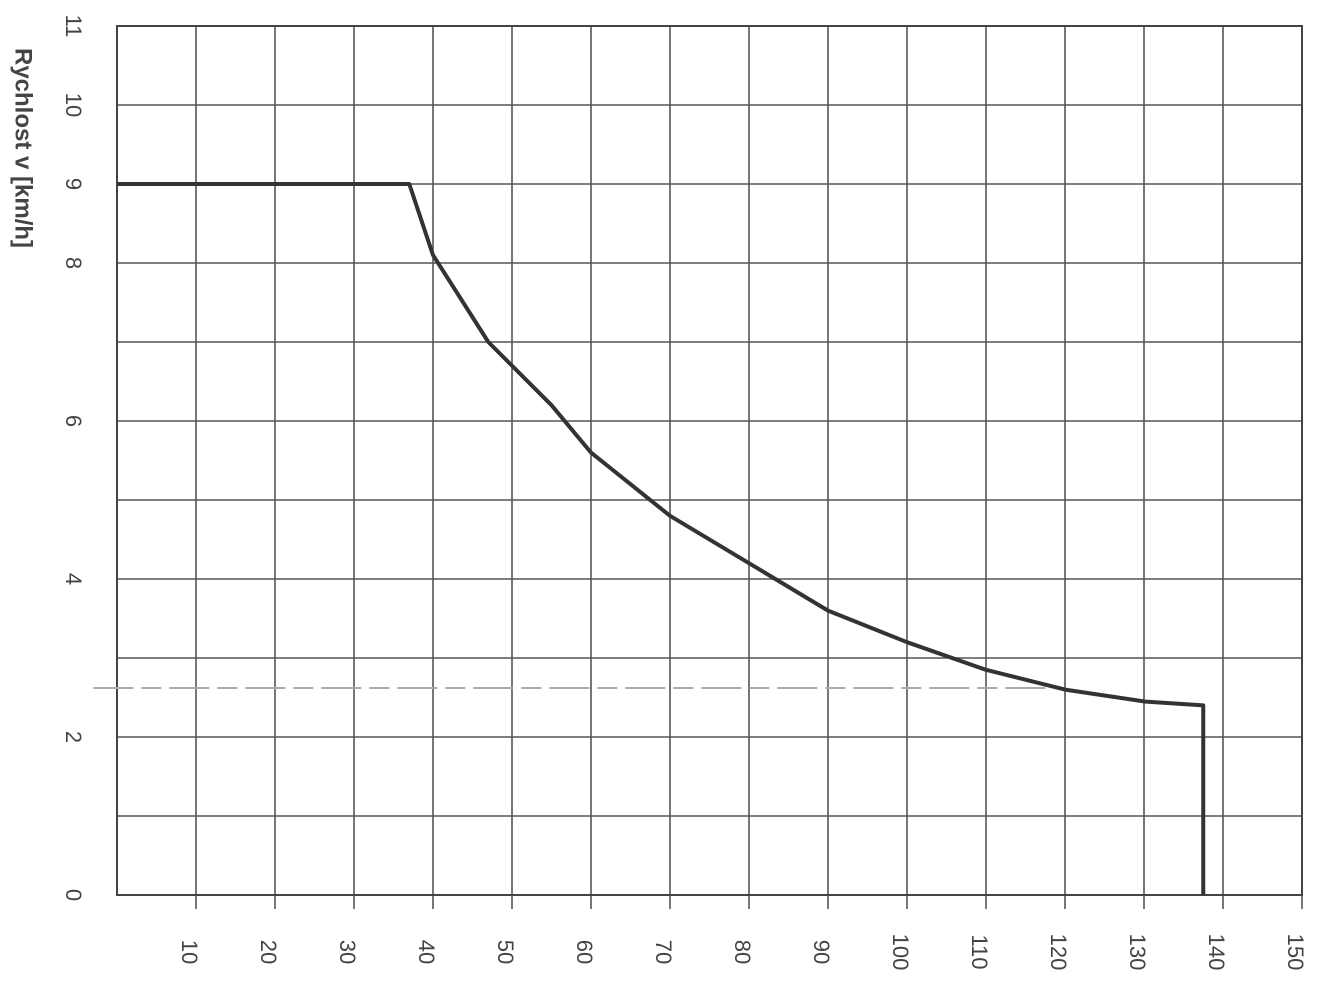 This screenshot has width=1320, height=983. I want to click on y-tick-label: 8, so click(73, 263).